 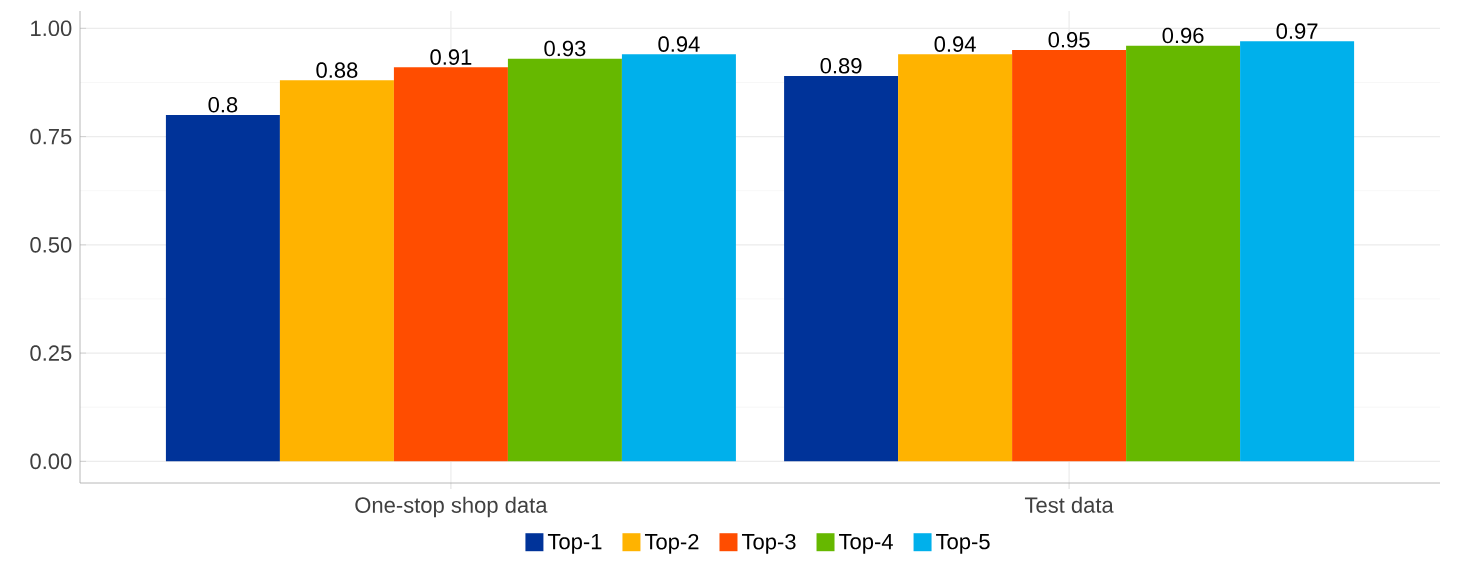 What do you see at coordinates (768, 543) in the screenshot?
I see `legend-label: Top-3` at bounding box center [768, 543].